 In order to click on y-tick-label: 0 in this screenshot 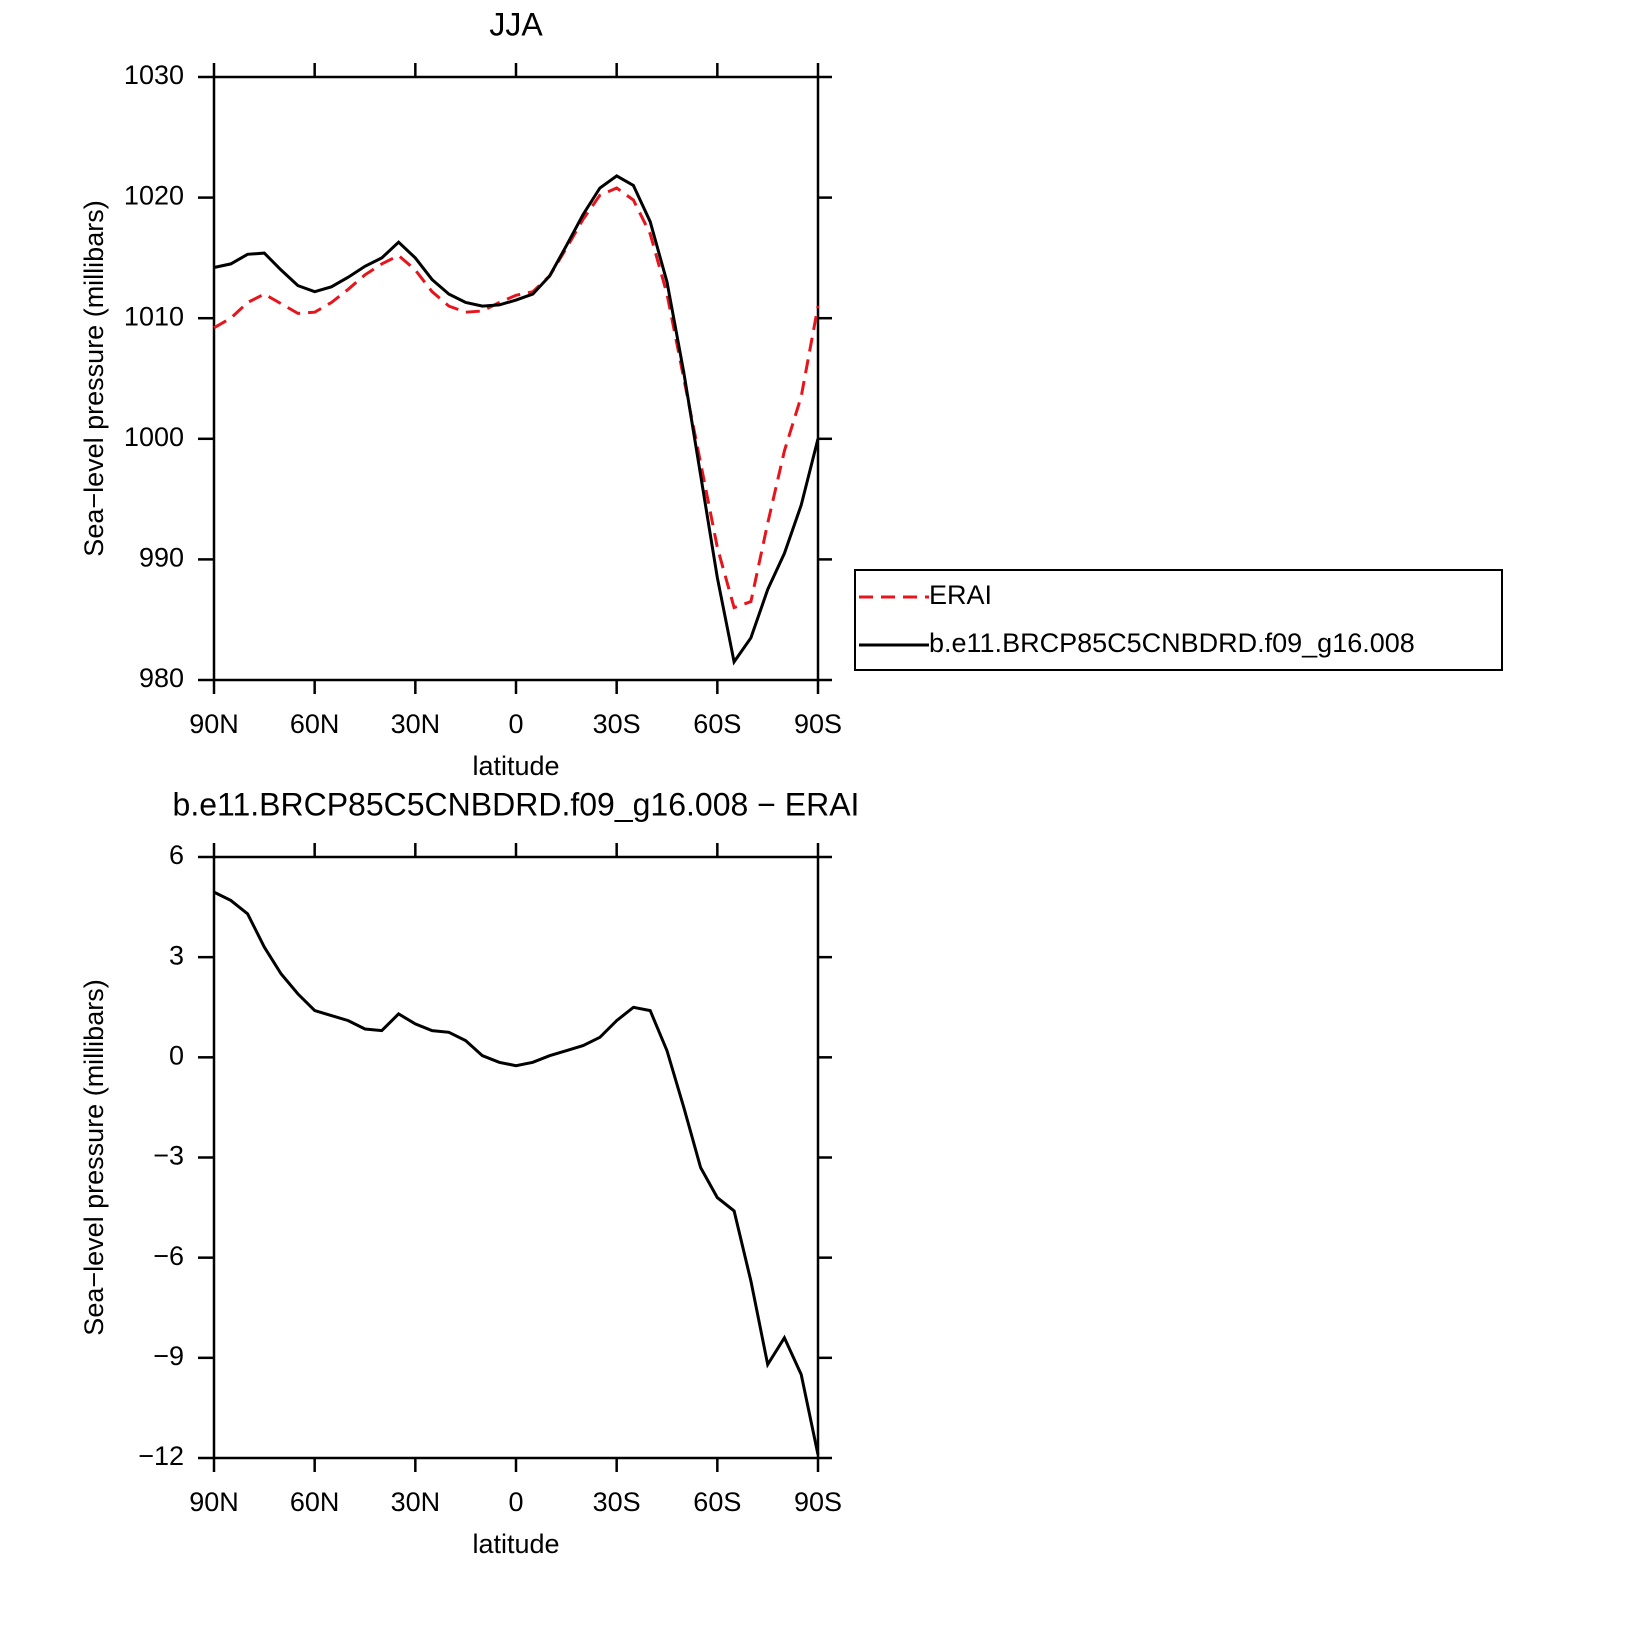, I will do `click(176, 1055)`.